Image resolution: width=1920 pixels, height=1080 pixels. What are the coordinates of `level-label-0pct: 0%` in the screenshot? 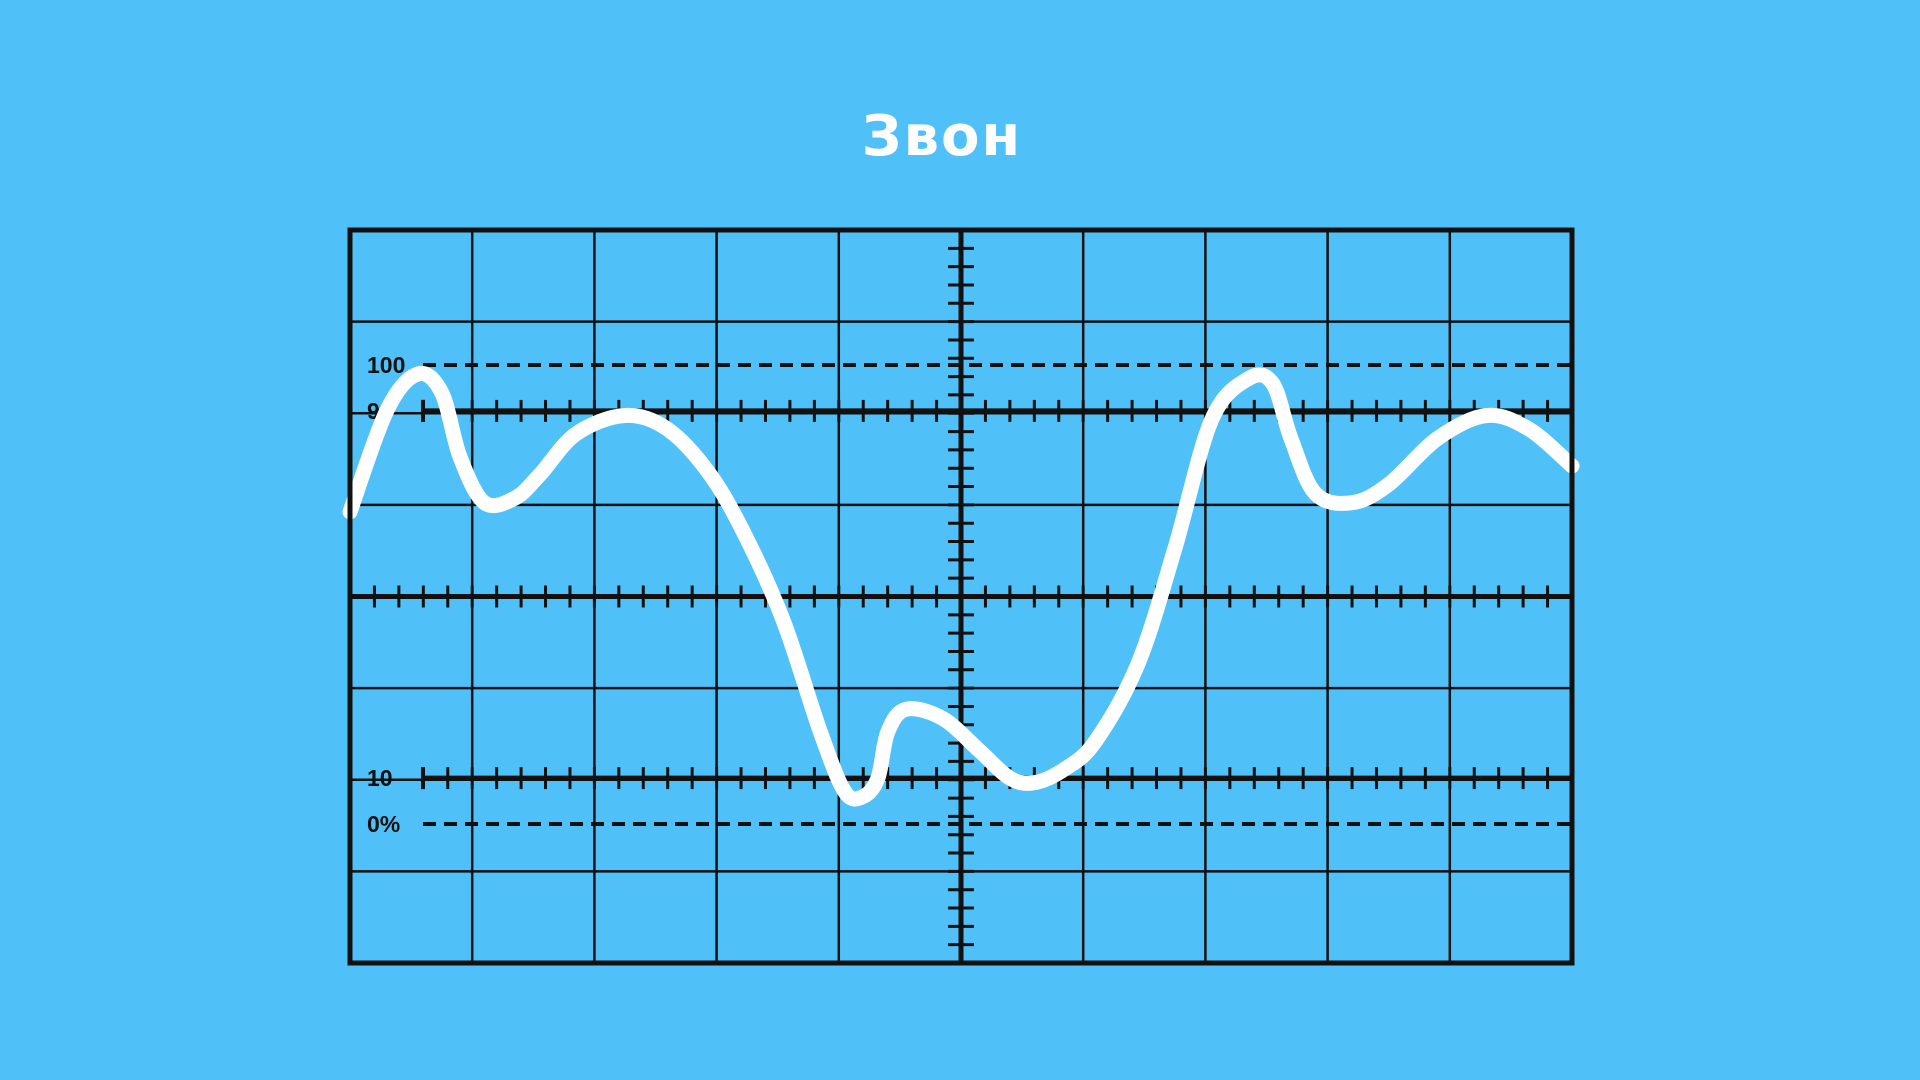 It's located at (383, 824).